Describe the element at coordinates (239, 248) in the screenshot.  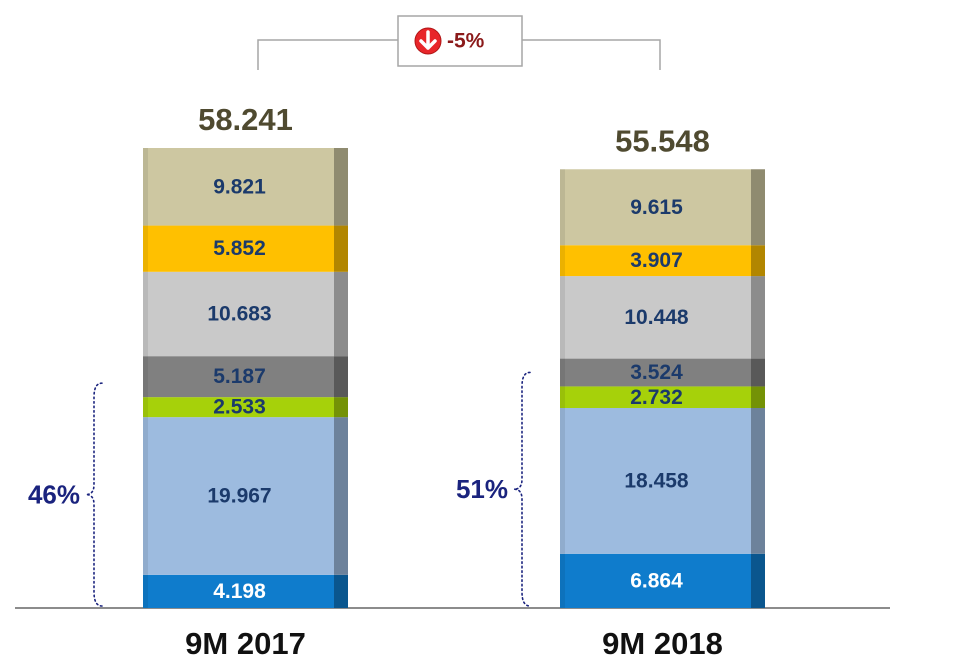
I see `segment-label: 5.852` at that location.